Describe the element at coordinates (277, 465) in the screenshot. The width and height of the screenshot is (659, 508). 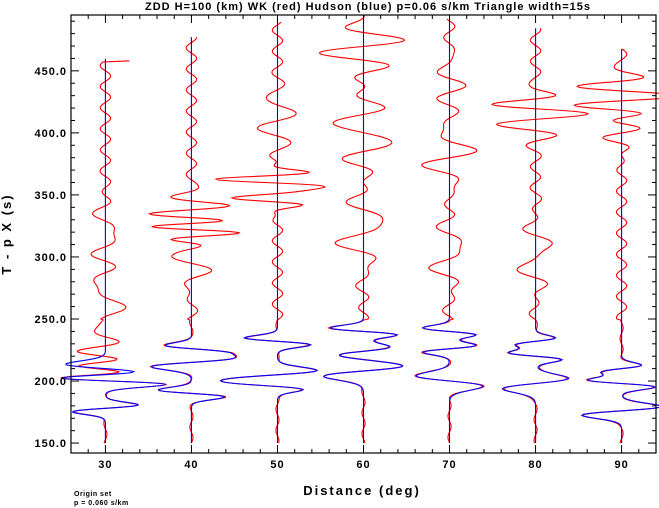
I see `x-tick-label: 50` at that location.